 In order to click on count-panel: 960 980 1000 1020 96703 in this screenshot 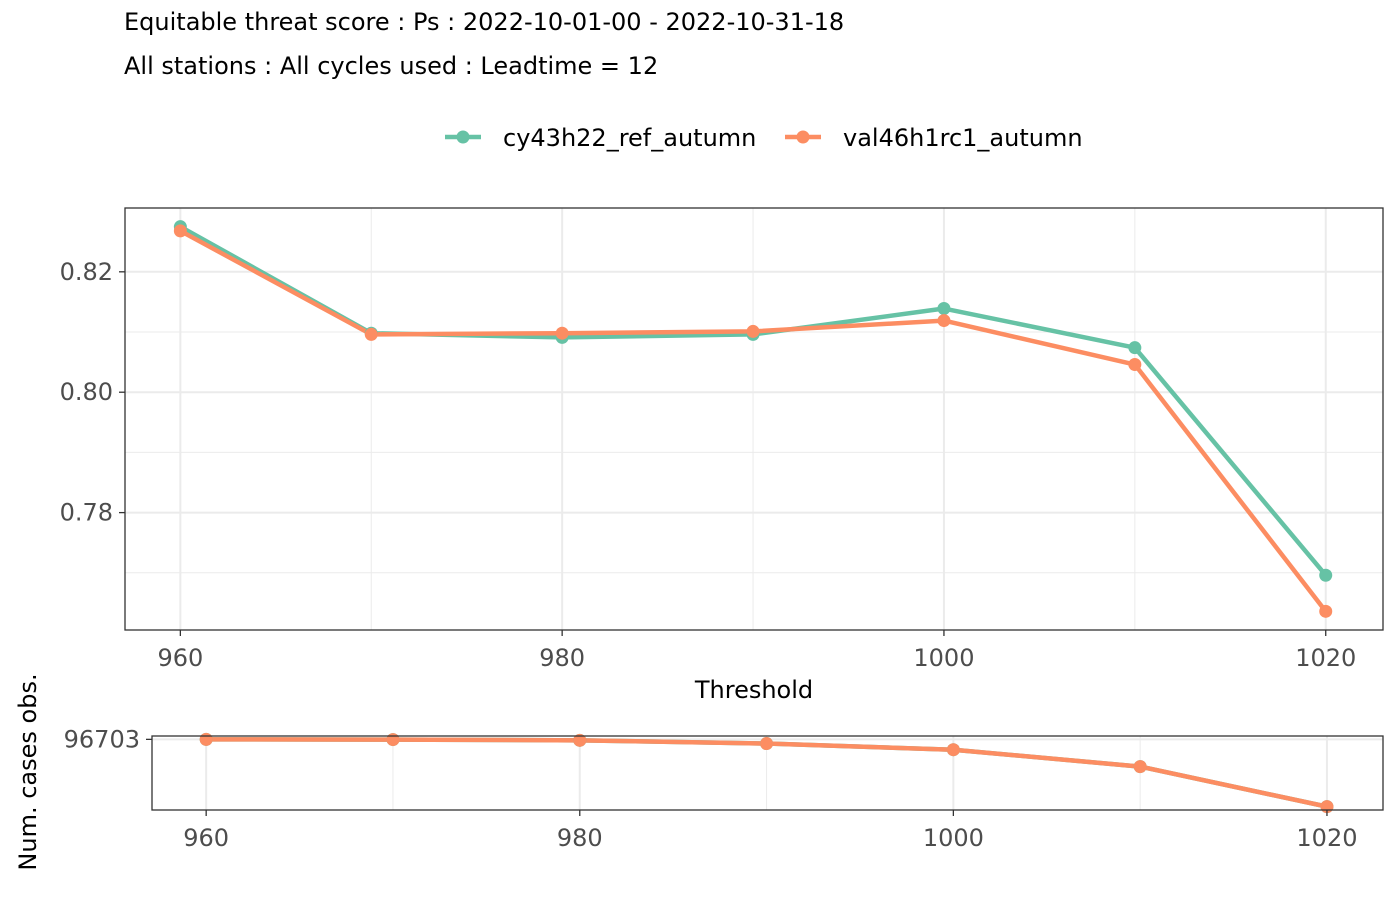, I will do `click(724, 788)`.